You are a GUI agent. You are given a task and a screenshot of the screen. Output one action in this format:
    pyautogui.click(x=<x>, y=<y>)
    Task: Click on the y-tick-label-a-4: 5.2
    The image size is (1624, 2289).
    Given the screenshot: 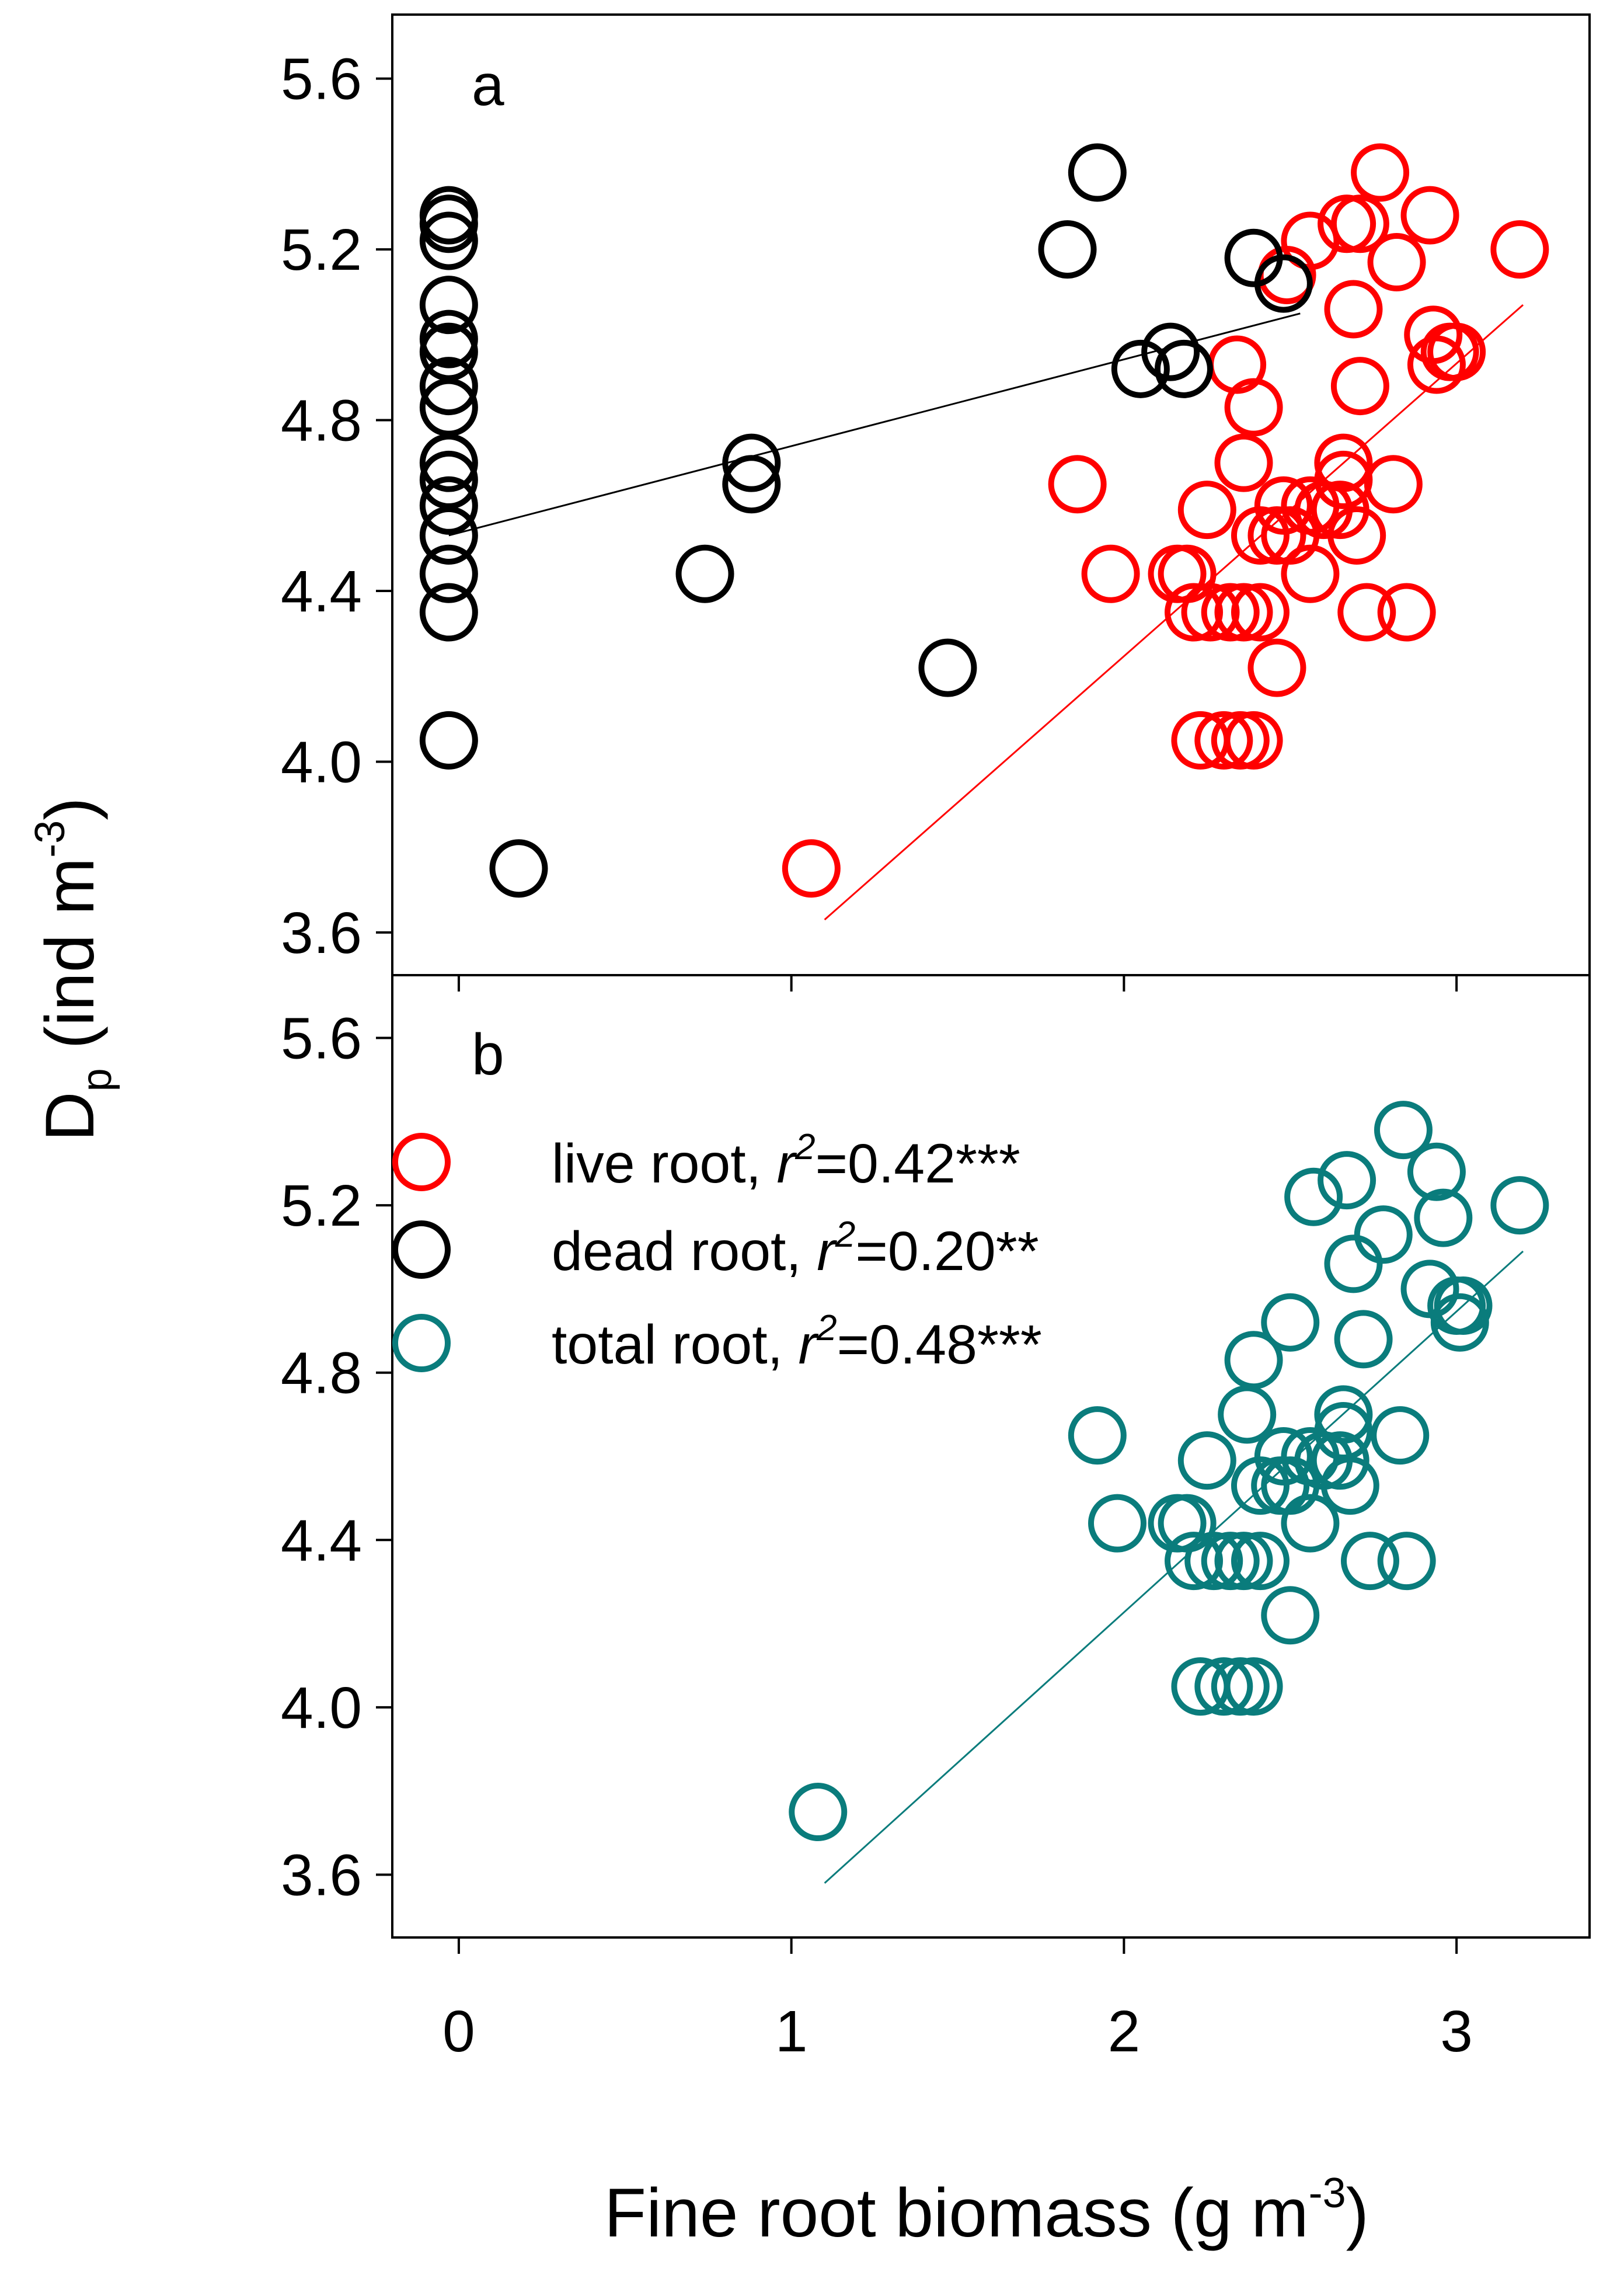 What is the action you would take?
    pyautogui.click(x=321, y=250)
    